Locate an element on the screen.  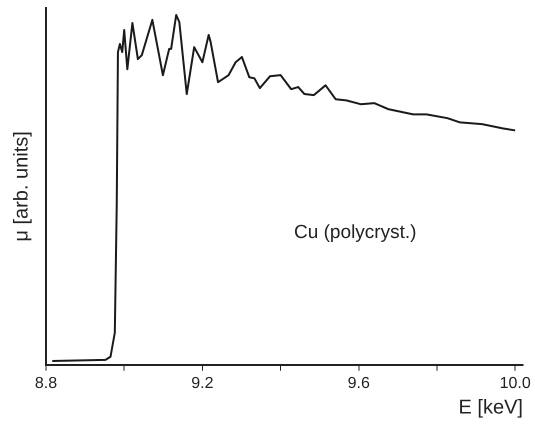
x-axis-title: E [keV] is located at coordinates (490, 407).